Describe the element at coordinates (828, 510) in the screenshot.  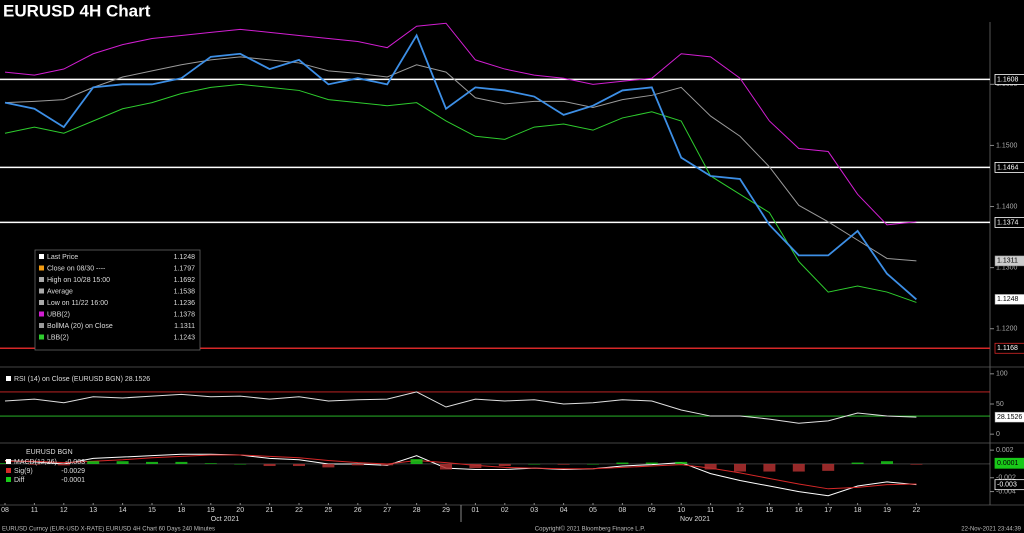
I see `x-tick-label: 17` at that location.